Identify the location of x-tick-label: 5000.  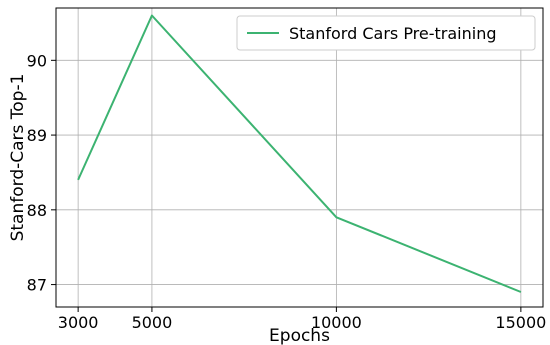
(152, 322).